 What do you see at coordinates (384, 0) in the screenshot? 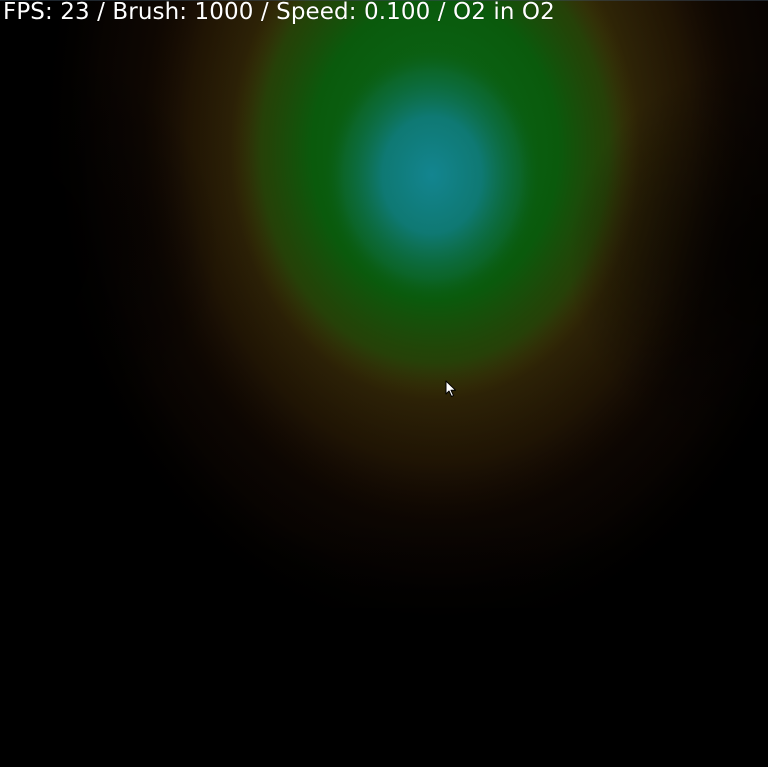
I see `window-top-edge` at bounding box center [384, 0].